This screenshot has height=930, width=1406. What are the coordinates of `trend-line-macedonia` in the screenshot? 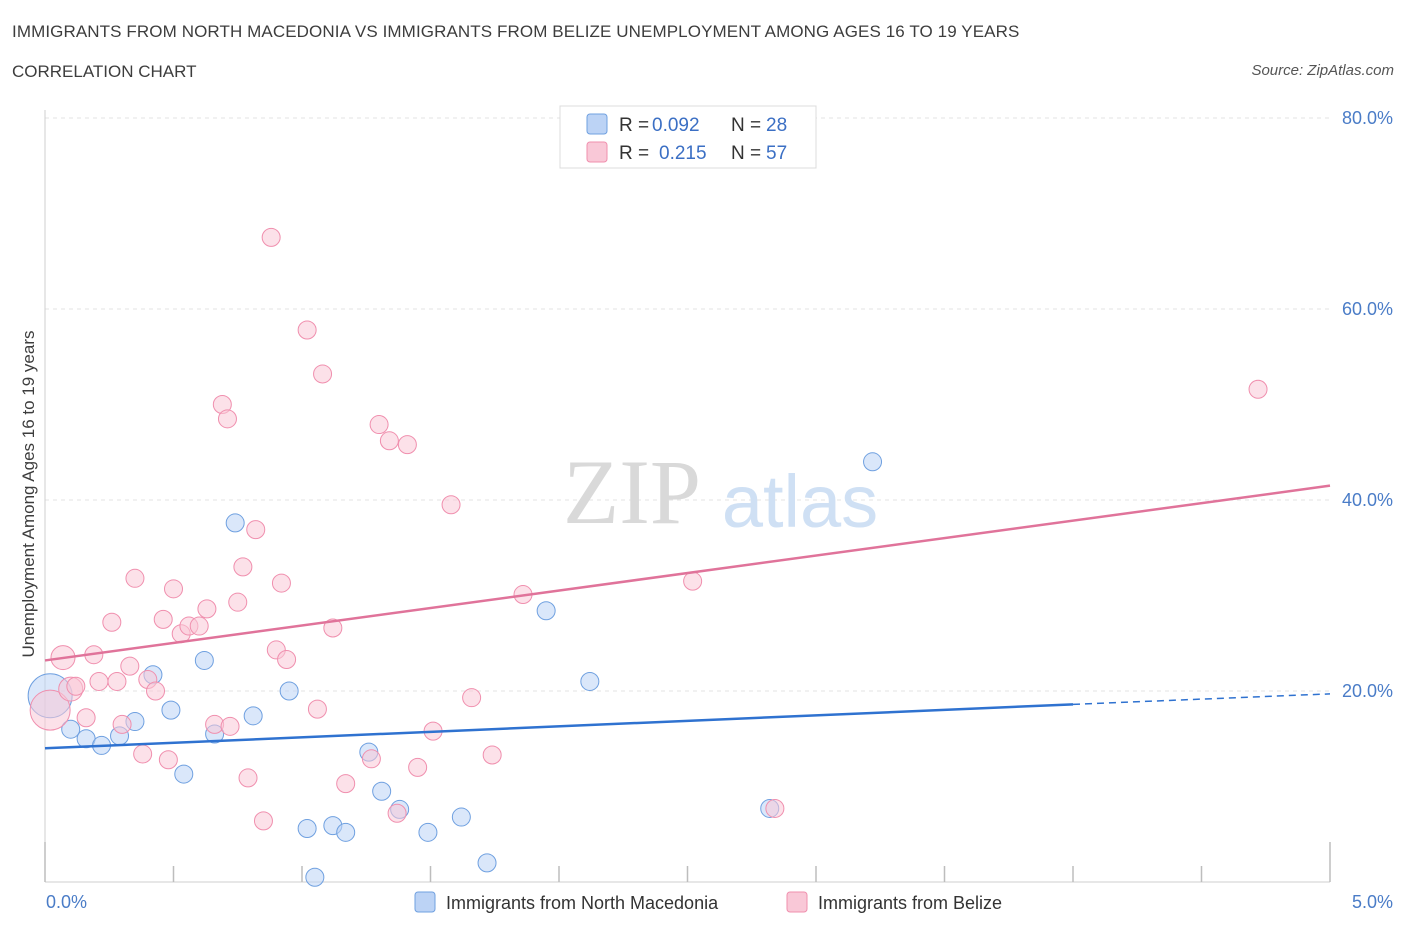 It's located at (559, 726).